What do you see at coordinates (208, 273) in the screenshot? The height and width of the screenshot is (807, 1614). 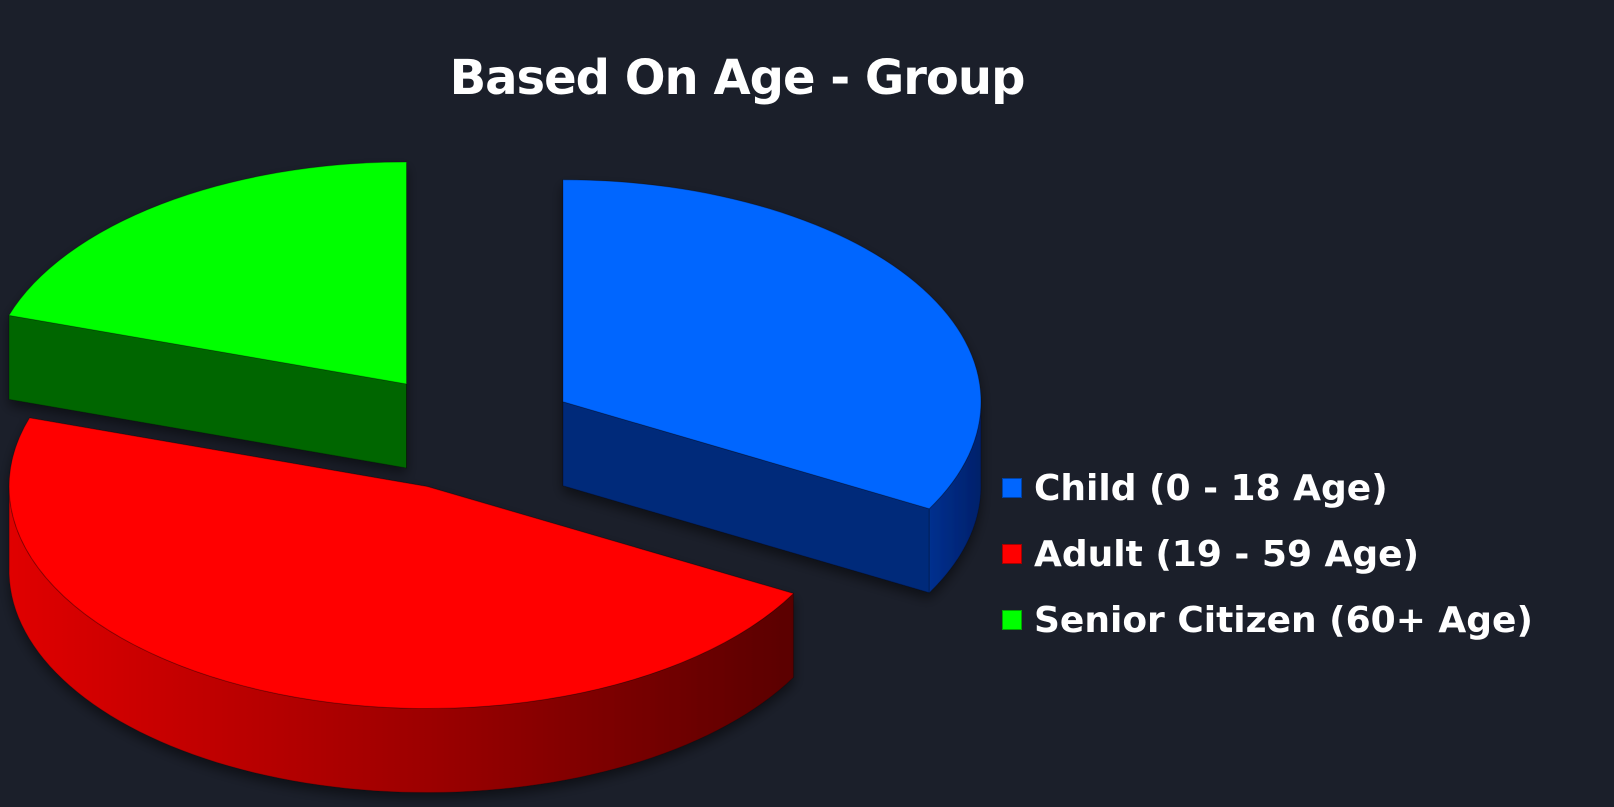 I see `slice-senior` at bounding box center [208, 273].